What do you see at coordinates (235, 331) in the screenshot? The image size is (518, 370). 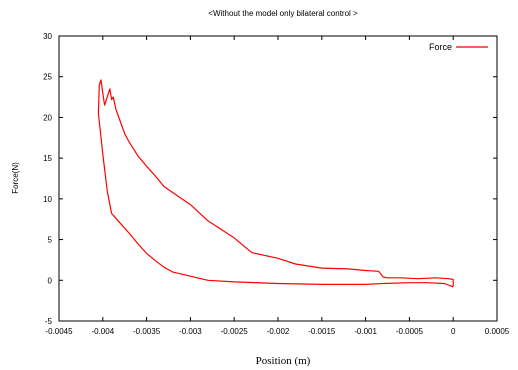 I see `x-tick-label: -0.0025` at bounding box center [235, 331].